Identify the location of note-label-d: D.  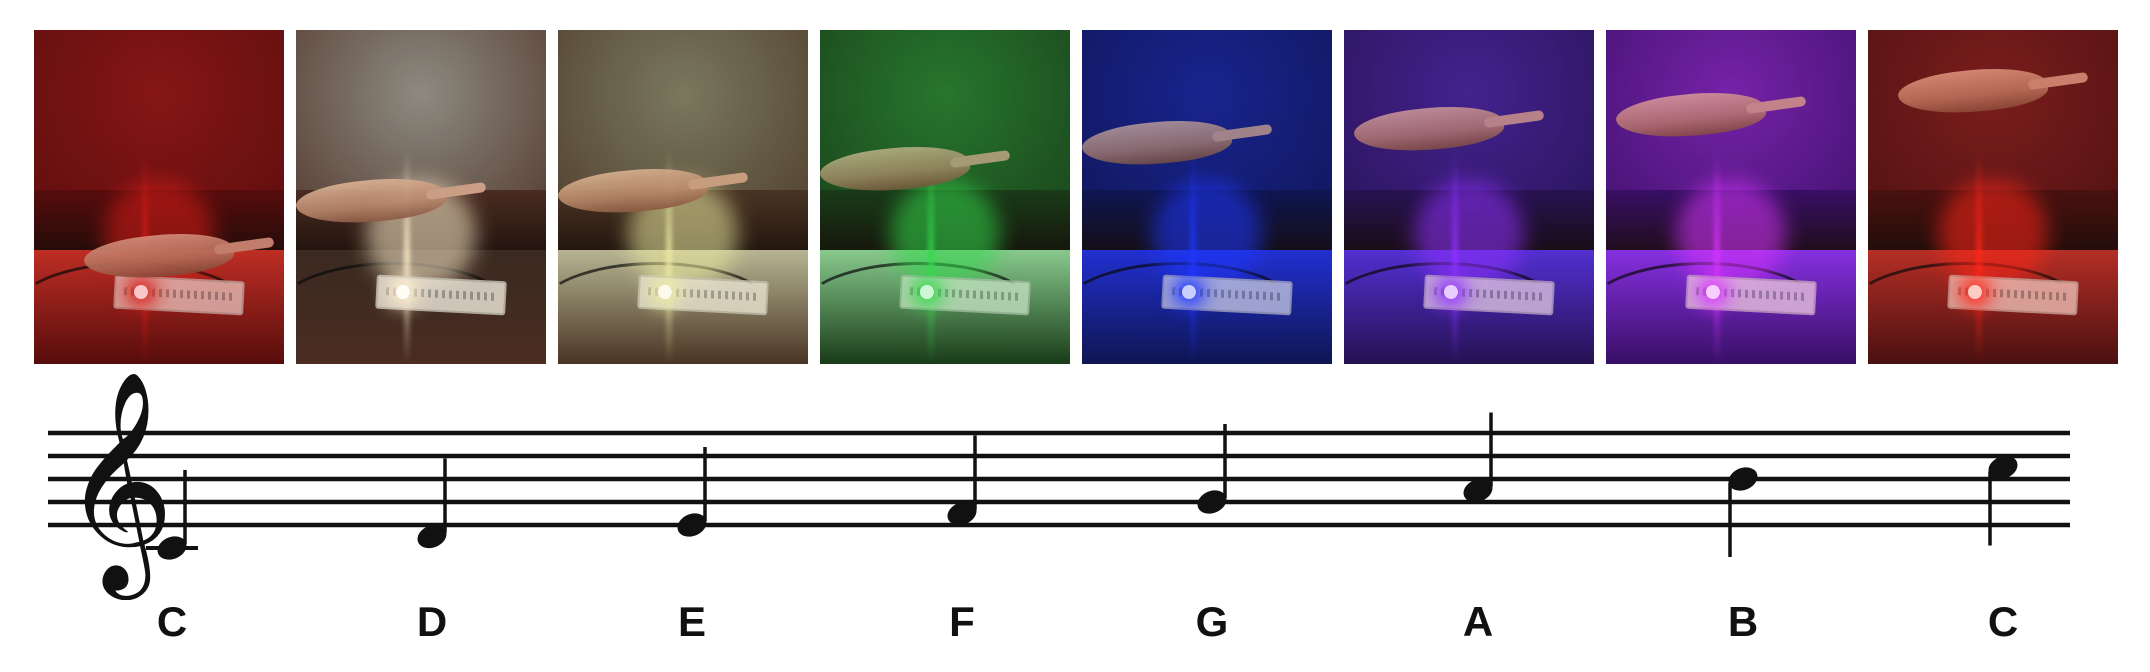
(432, 621).